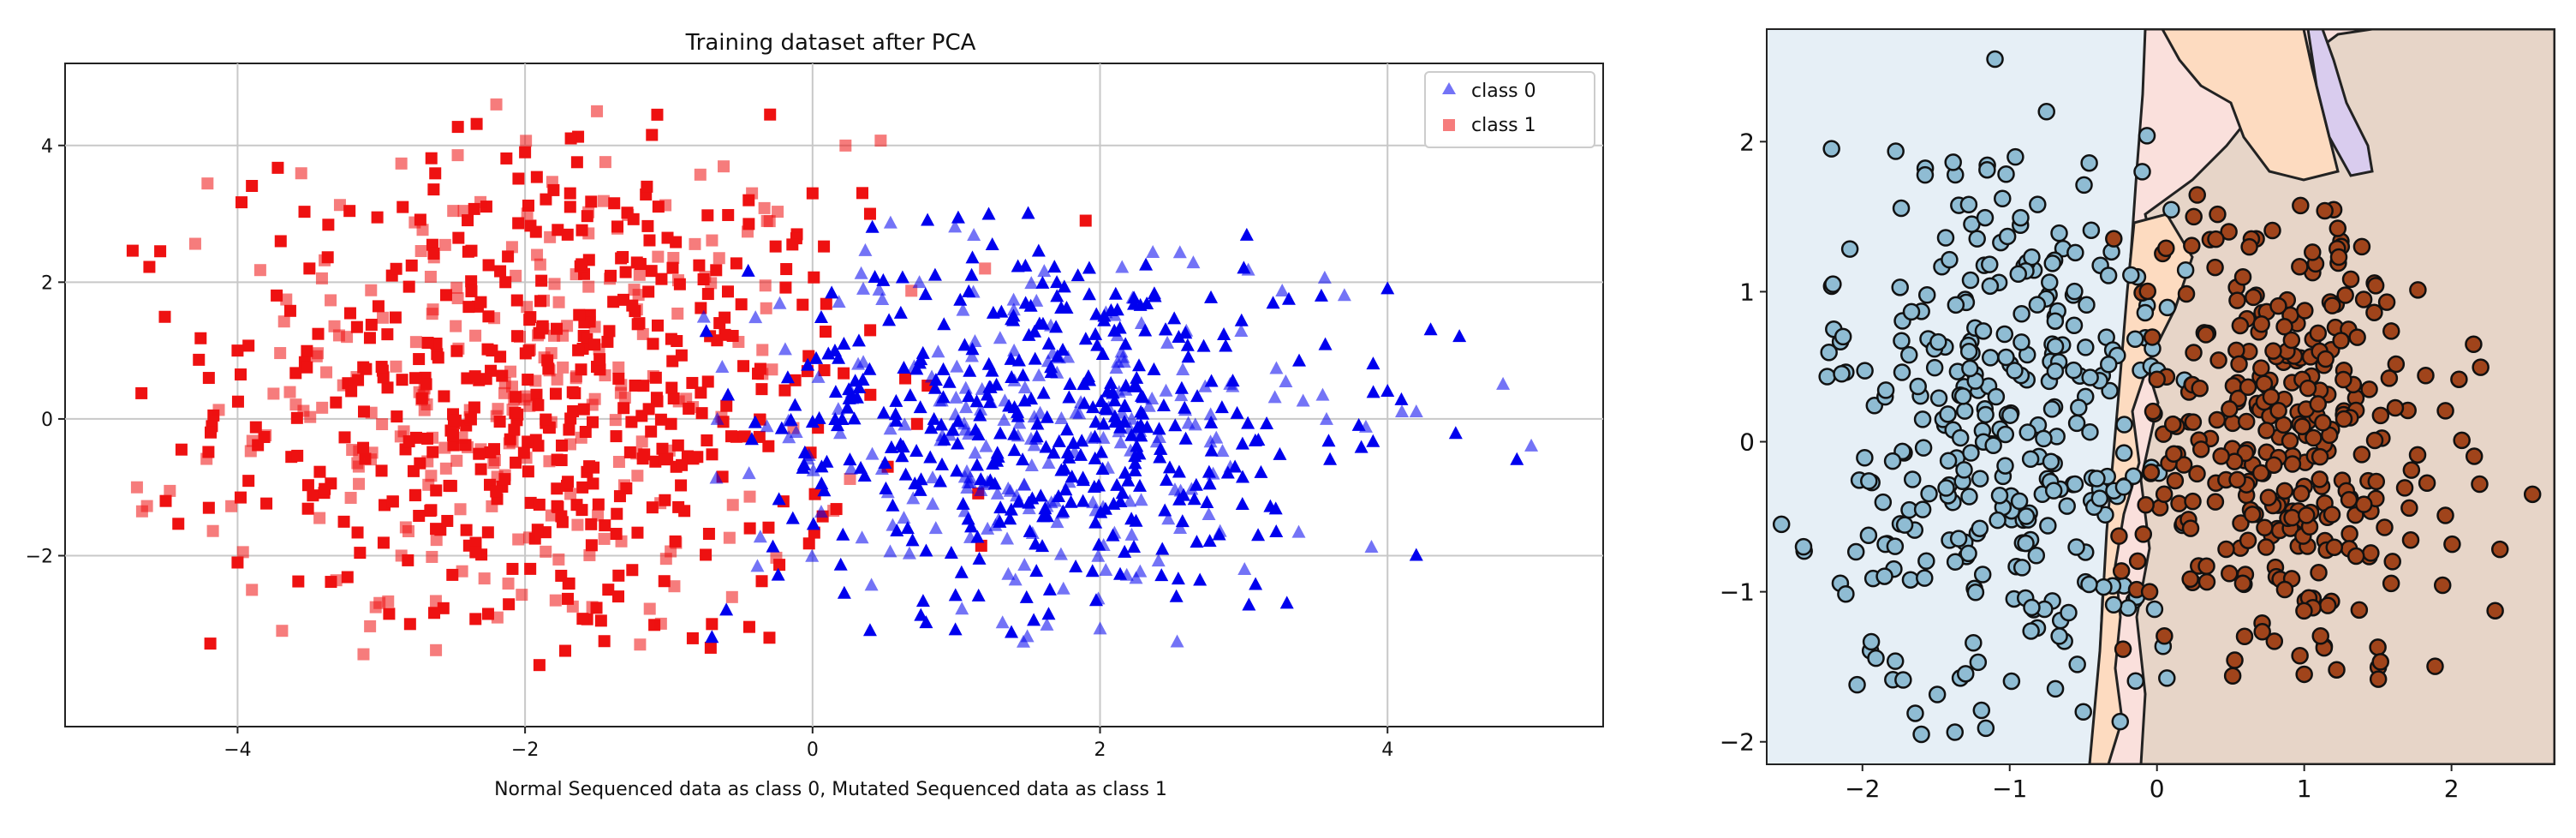 This screenshot has width=2576, height=838. What do you see at coordinates (1510, 109) in the screenshot?
I see `legend: class 0 class 1` at bounding box center [1510, 109].